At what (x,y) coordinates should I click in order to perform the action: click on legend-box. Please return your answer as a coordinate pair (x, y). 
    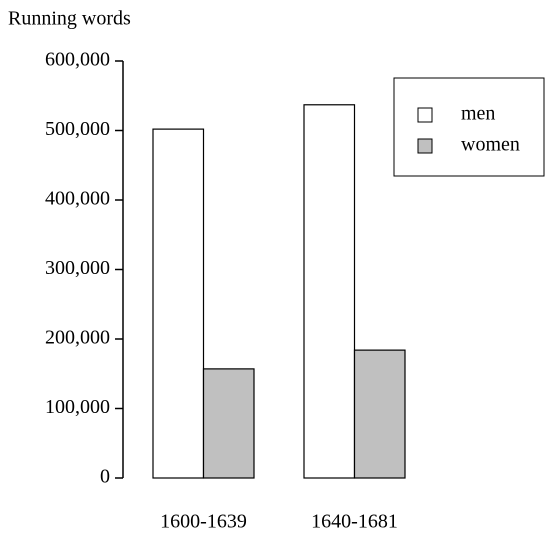
    Looking at the image, I should click on (469, 127).